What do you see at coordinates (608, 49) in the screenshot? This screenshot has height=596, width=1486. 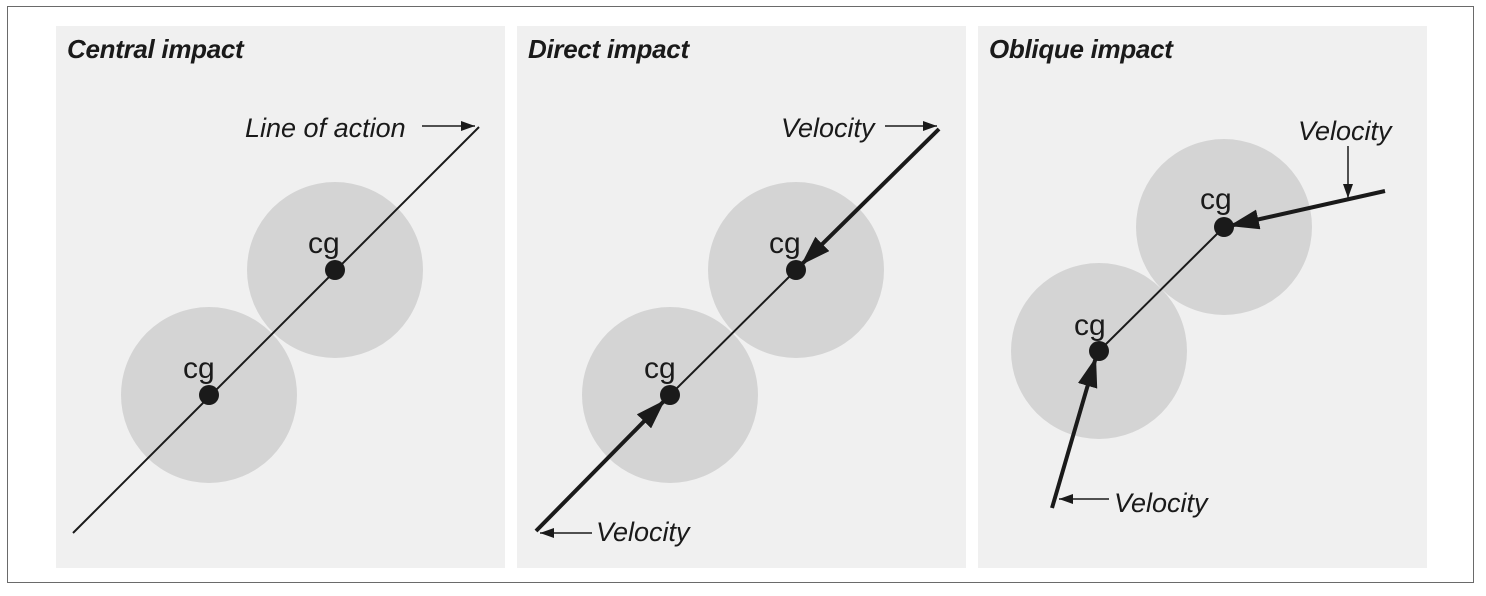 I see `panel-title: Direct impact` at bounding box center [608, 49].